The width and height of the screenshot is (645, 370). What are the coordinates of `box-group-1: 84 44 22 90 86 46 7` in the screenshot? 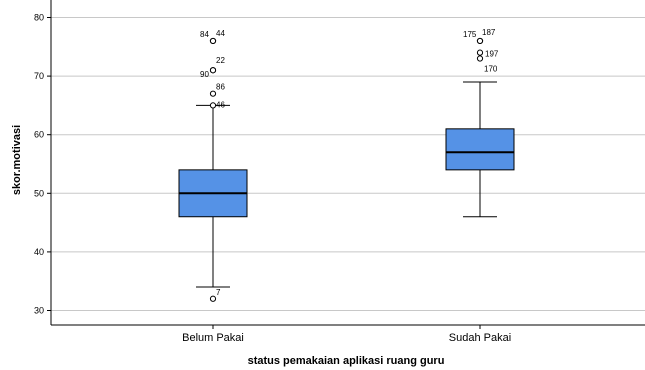 It's located at (213, 165).